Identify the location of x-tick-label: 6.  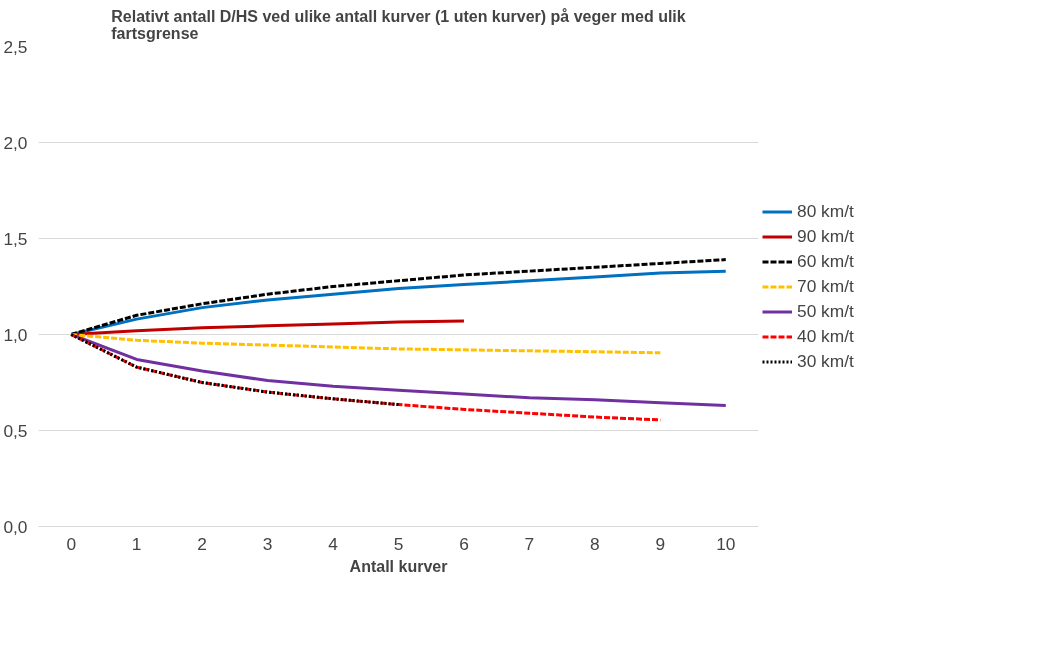
(464, 543).